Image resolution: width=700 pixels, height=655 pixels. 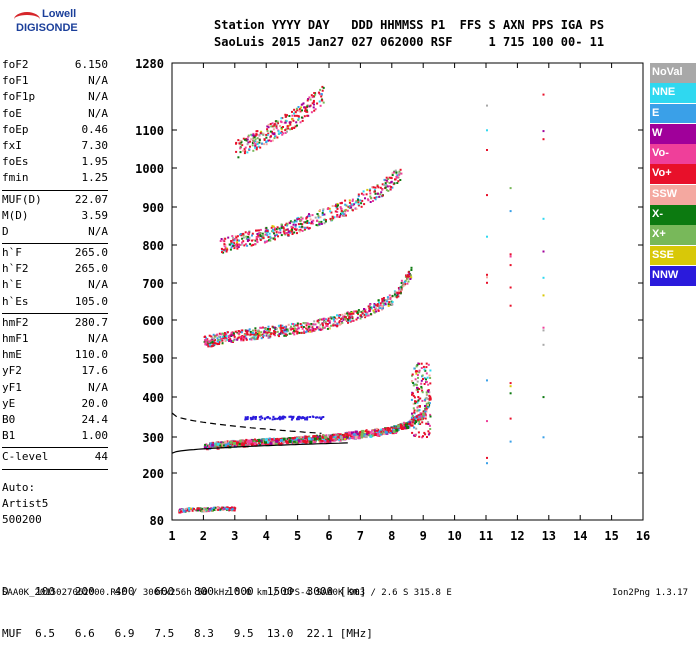 What do you see at coordinates (55, 190) in the screenshot?
I see `param-separator` at bounding box center [55, 190].